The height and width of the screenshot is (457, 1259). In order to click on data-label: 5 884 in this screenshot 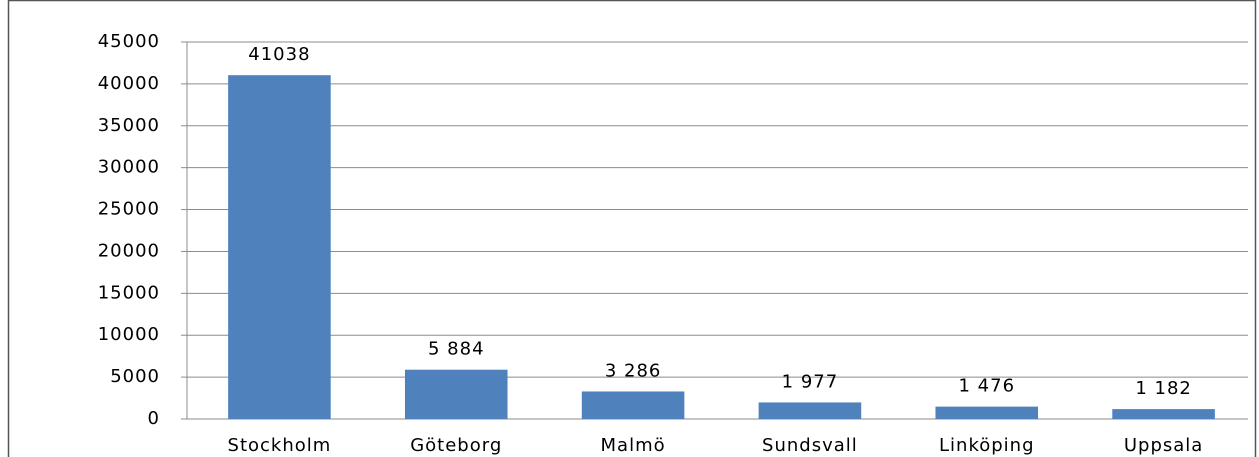, I will do `click(456, 349)`.